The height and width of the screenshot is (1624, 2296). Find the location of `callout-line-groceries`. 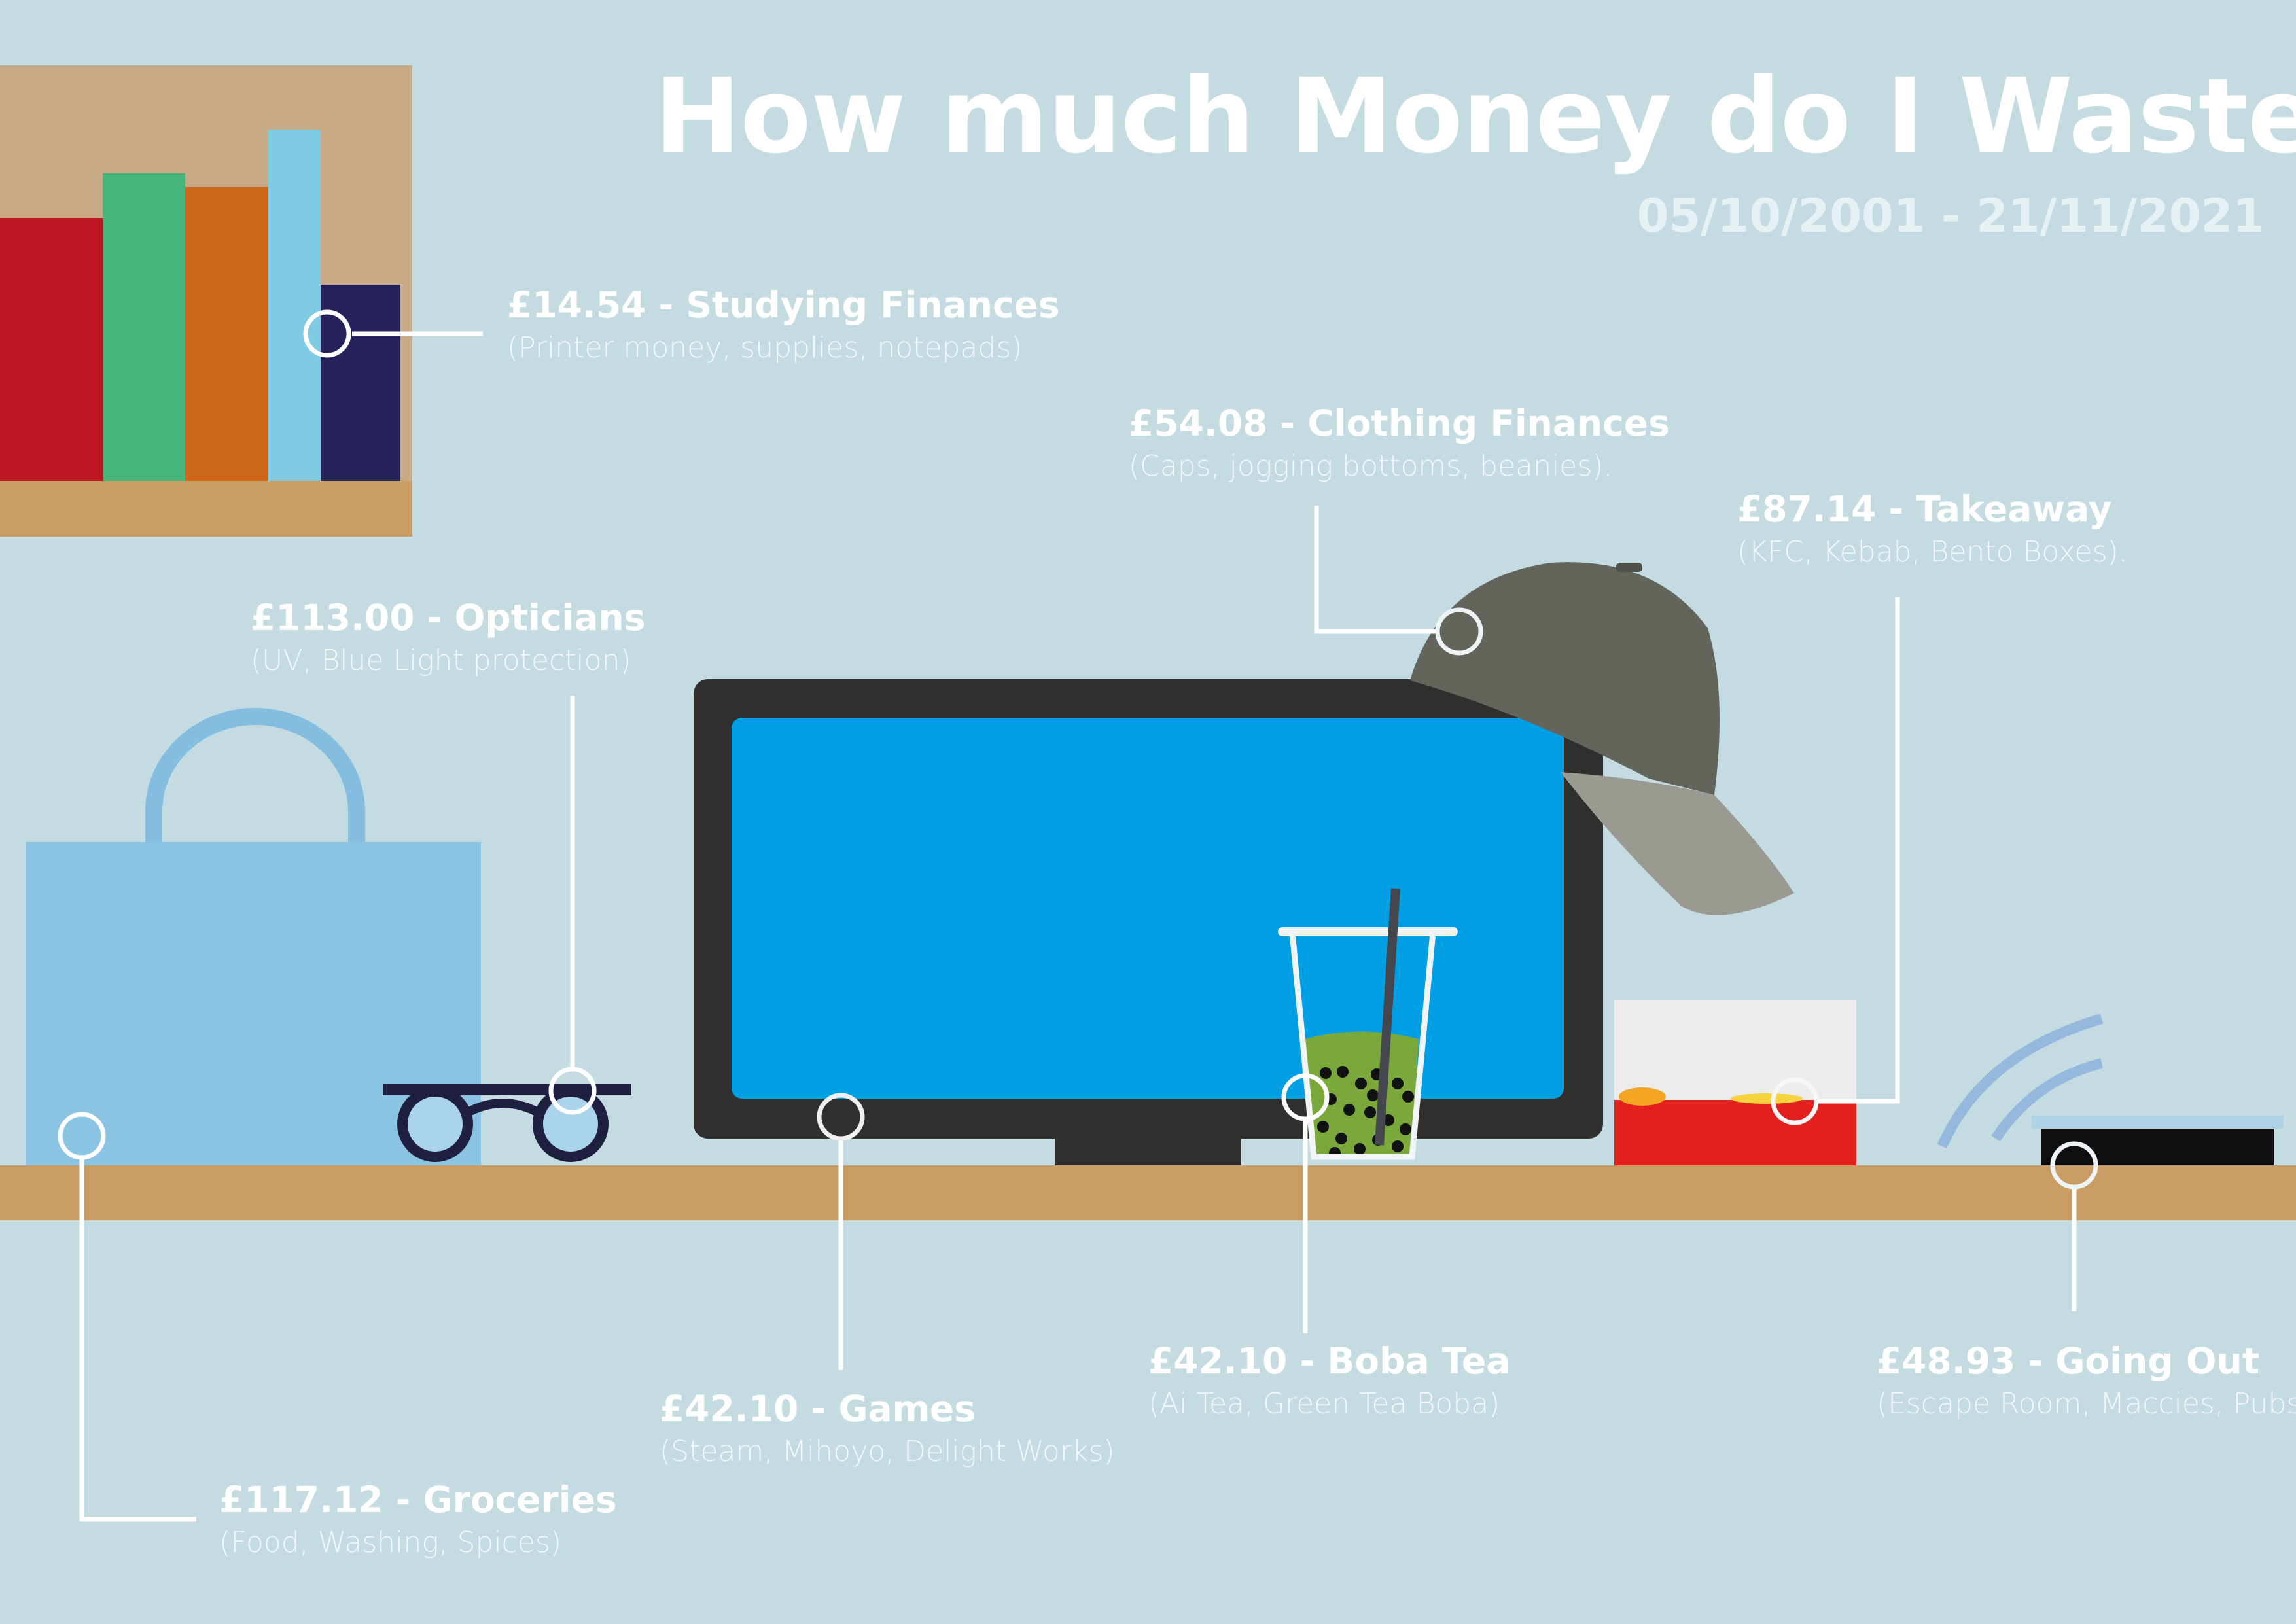

callout-line-groceries is located at coordinates (137, 1340).